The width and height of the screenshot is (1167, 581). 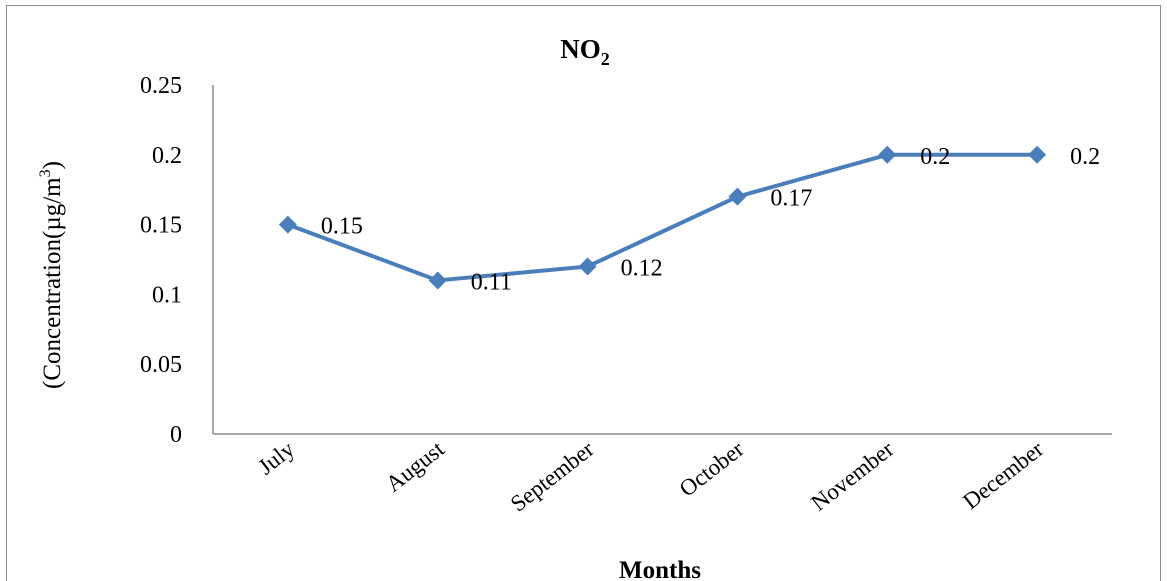 What do you see at coordinates (580, 49) in the screenshot?
I see `chart-title-text: NO` at bounding box center [580, 49].